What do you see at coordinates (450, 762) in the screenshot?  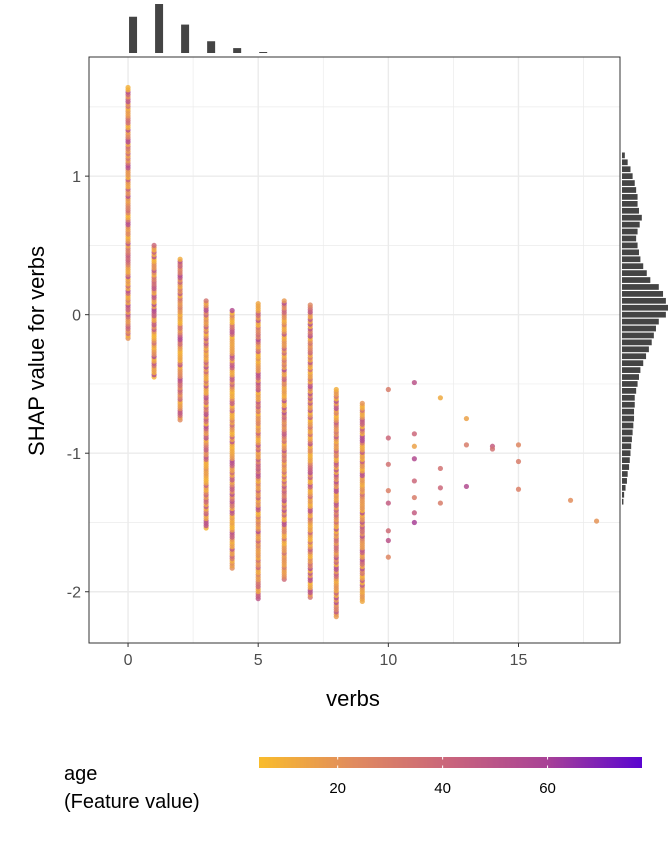 I see `legend-colorbar` at bounding box center [450, 762].